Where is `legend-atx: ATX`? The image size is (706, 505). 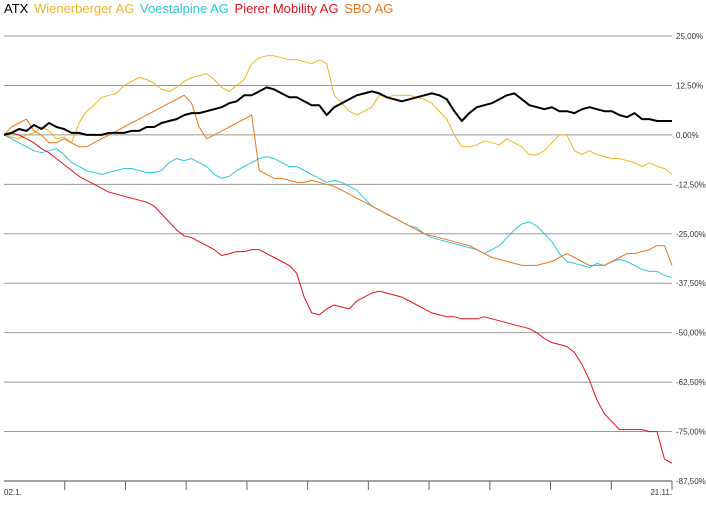 legend-atx: ATX is located at coordinates (16, 8).